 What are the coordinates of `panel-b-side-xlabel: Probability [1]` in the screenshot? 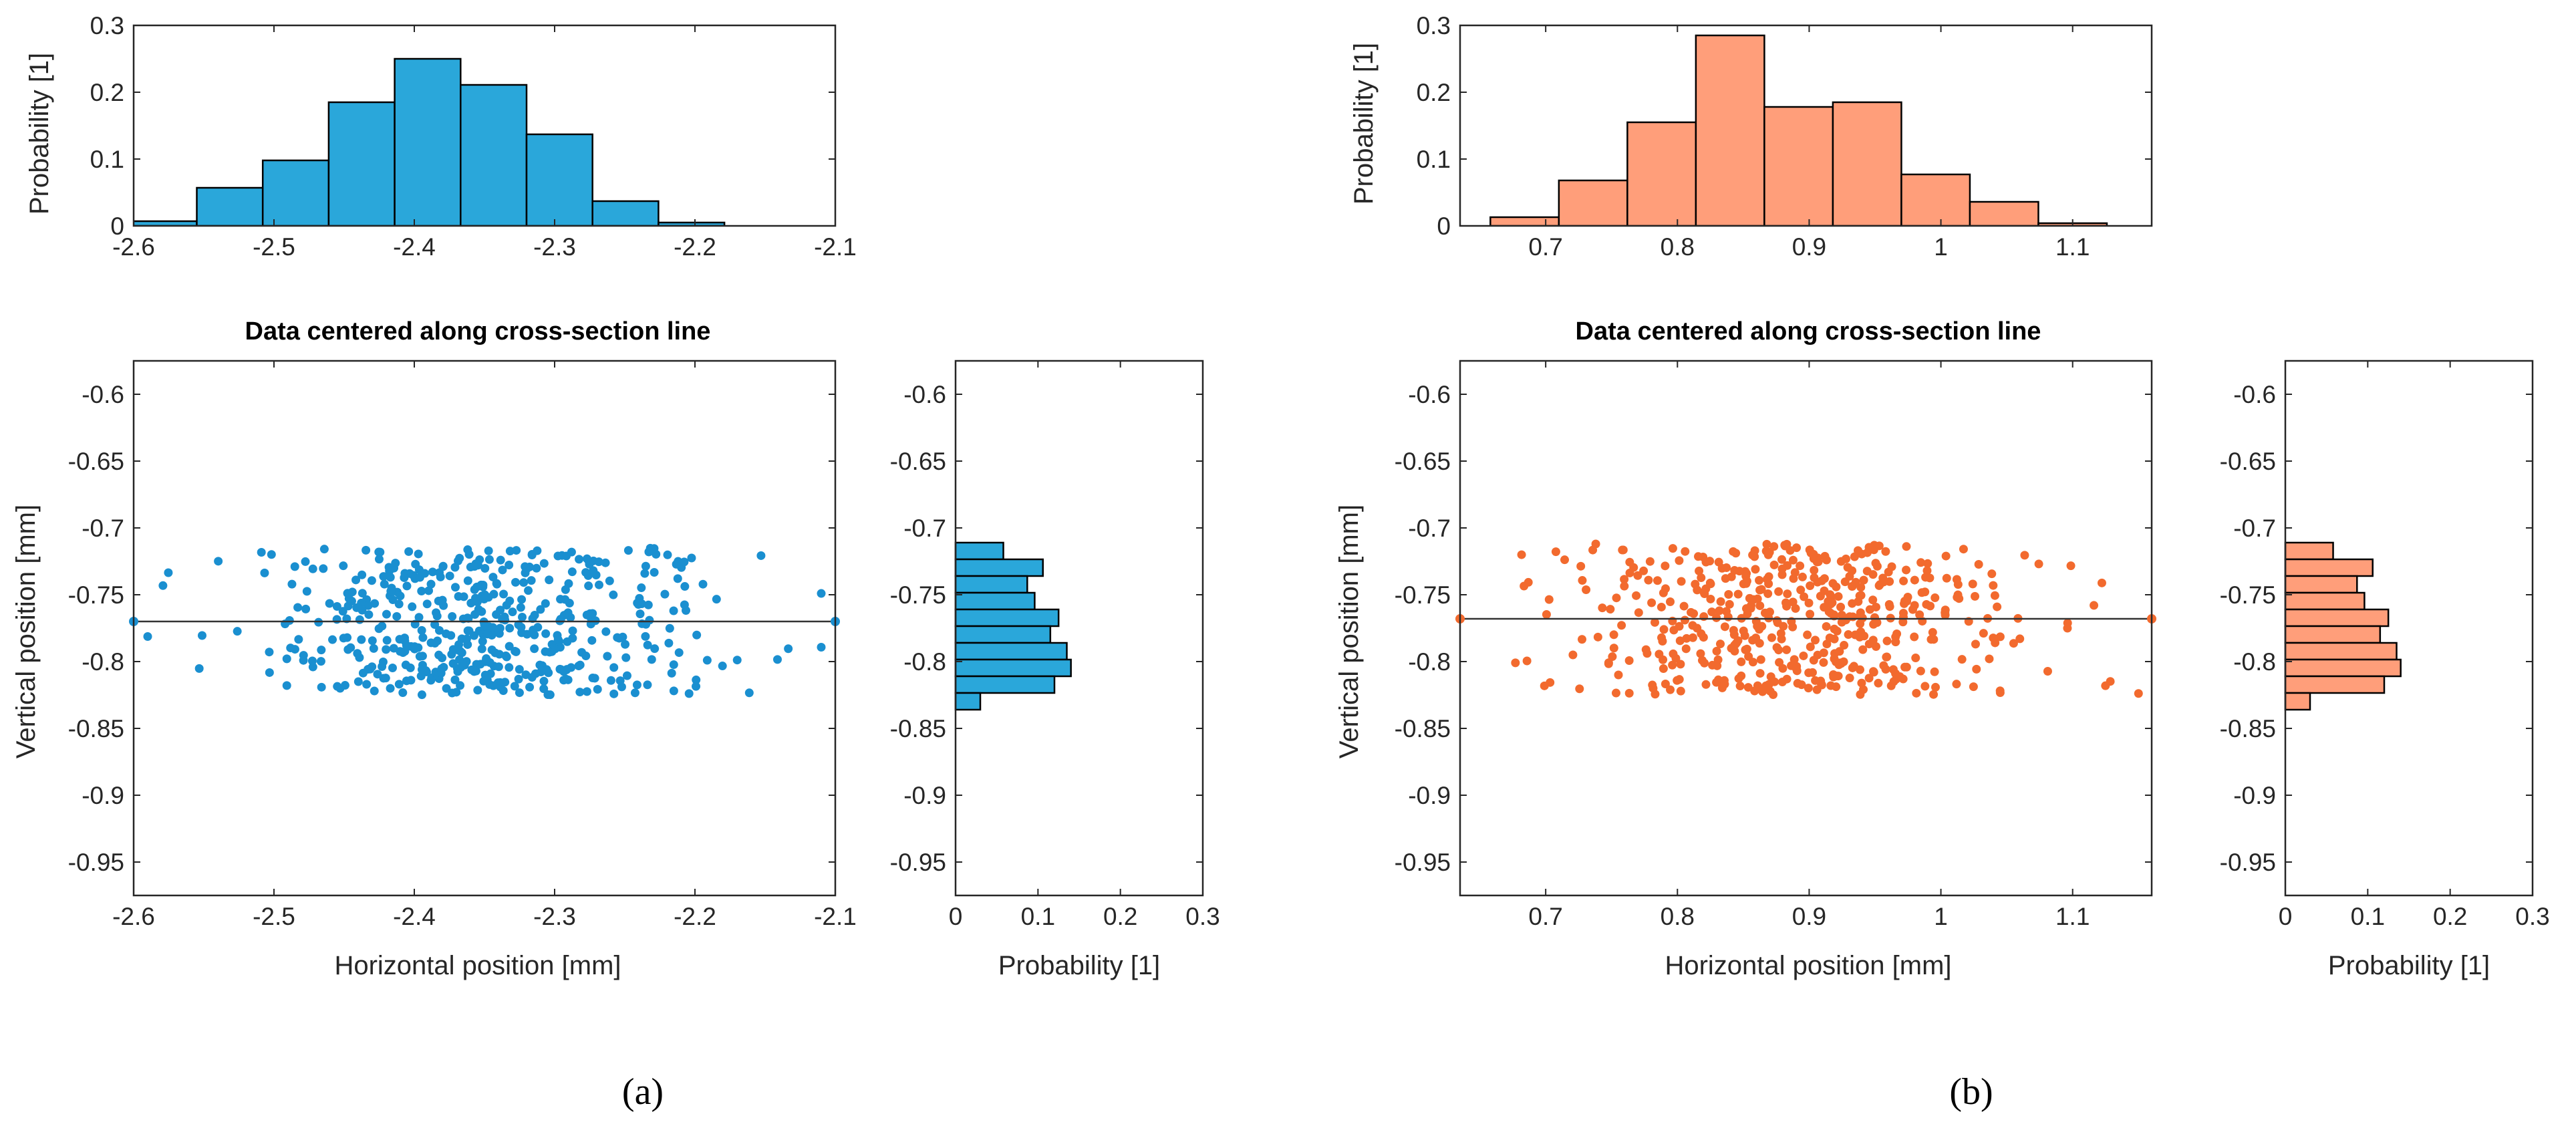 It's located at (2409, 965).